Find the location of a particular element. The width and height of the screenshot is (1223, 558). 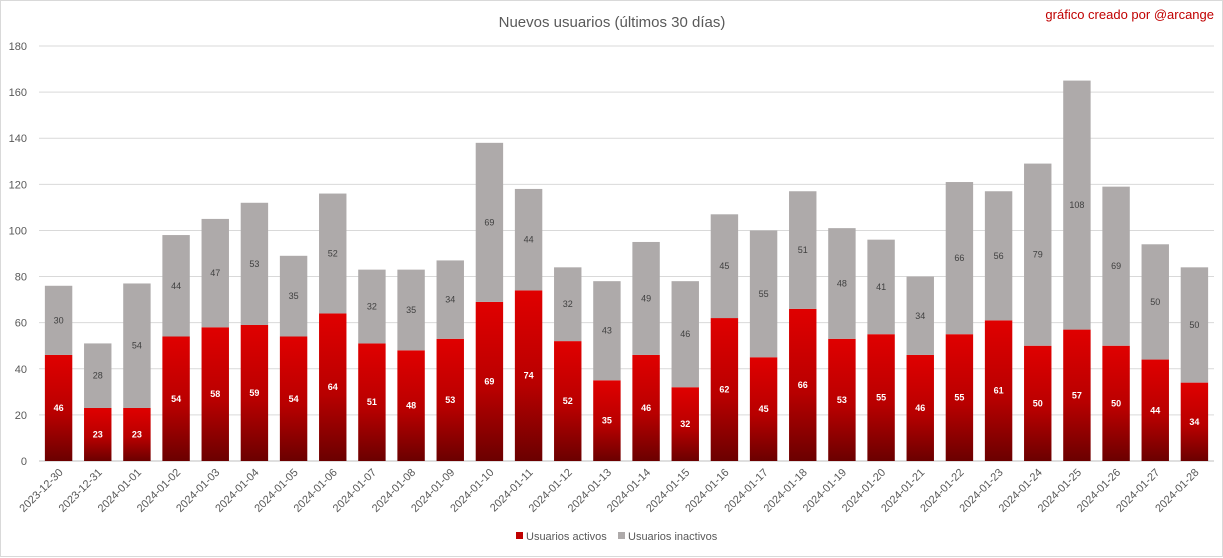

data-label-active: 59 is located at coordinates (254, 393).